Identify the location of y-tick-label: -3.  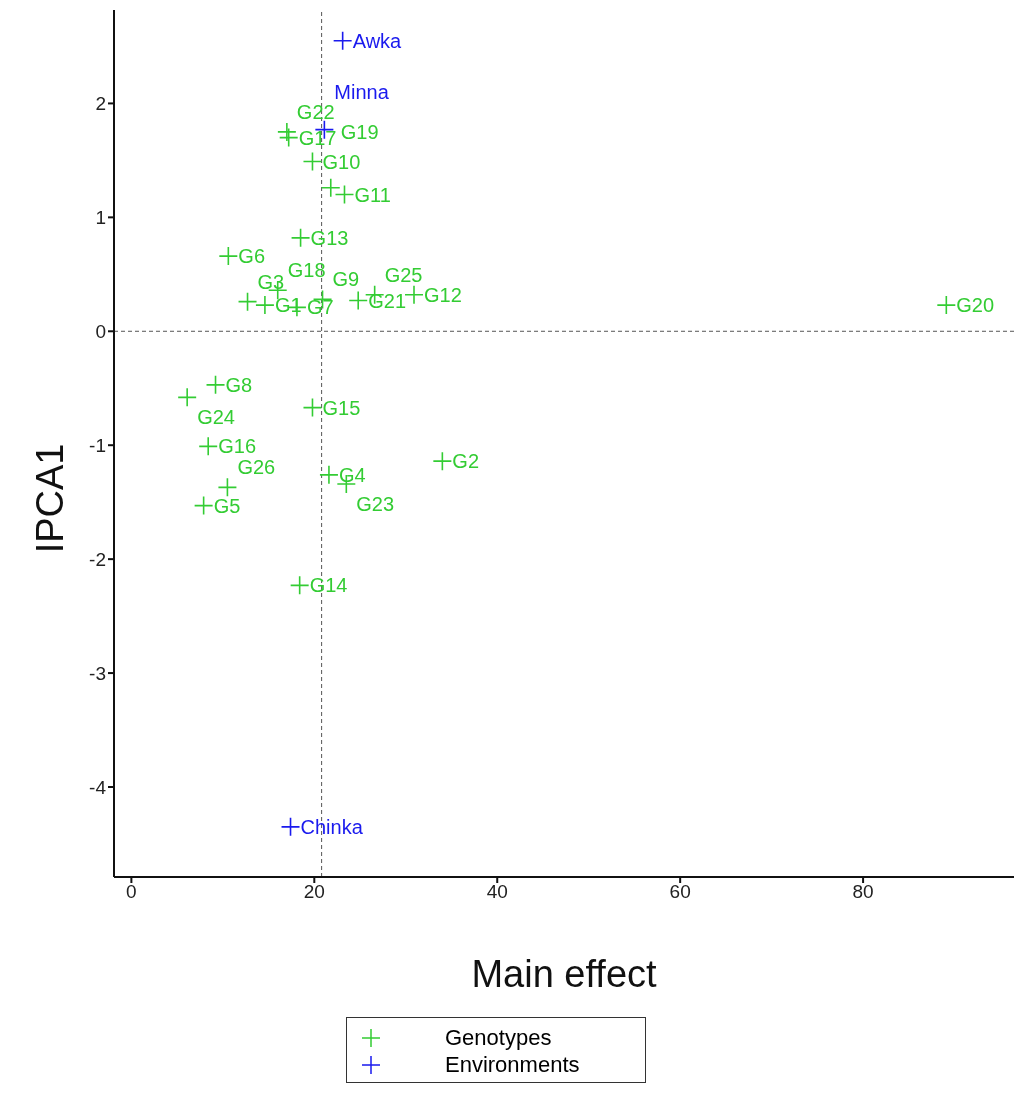
(97, 673).